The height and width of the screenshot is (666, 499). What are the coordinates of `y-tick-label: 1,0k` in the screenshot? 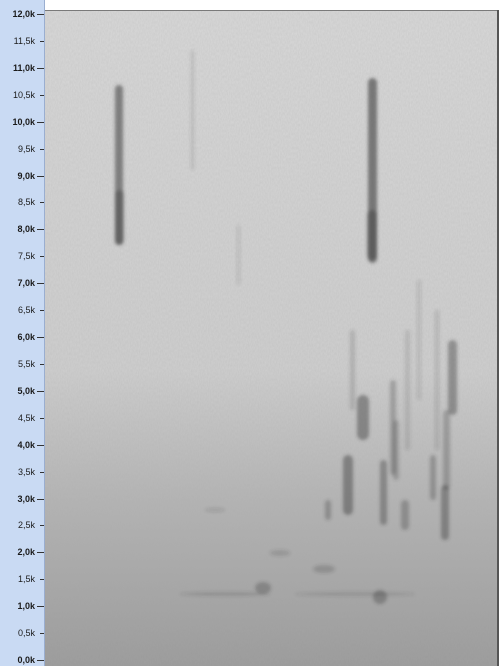 It's located at (26, 606).